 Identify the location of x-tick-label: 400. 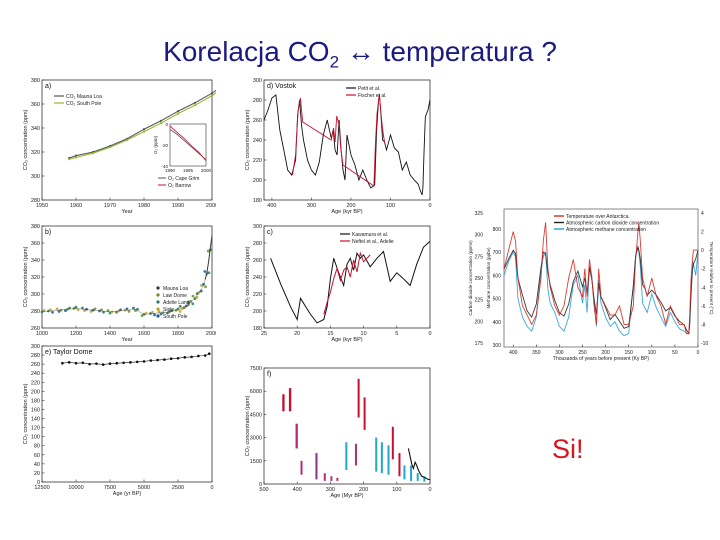
(297, 490).